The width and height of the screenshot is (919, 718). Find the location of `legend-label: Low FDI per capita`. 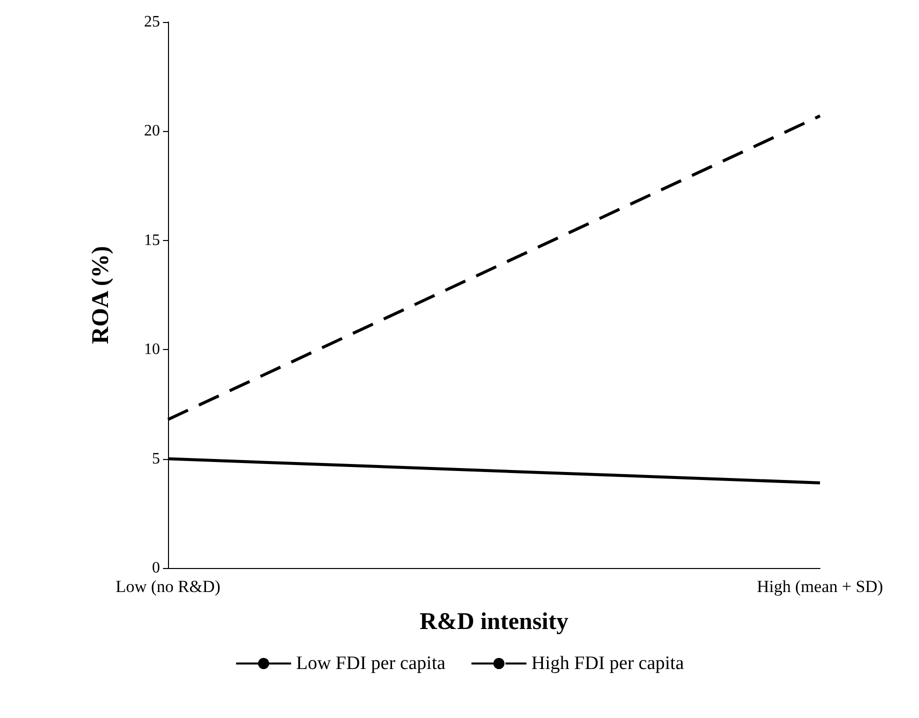

legend-label: Low FDI per capita is located at coordinates (371, 663).